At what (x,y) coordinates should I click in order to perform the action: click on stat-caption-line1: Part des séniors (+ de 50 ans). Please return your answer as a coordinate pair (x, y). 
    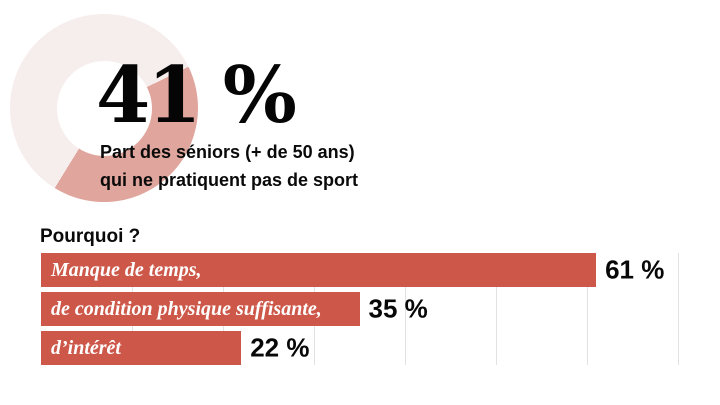
    Looking at the image, I should click on (227, 152).